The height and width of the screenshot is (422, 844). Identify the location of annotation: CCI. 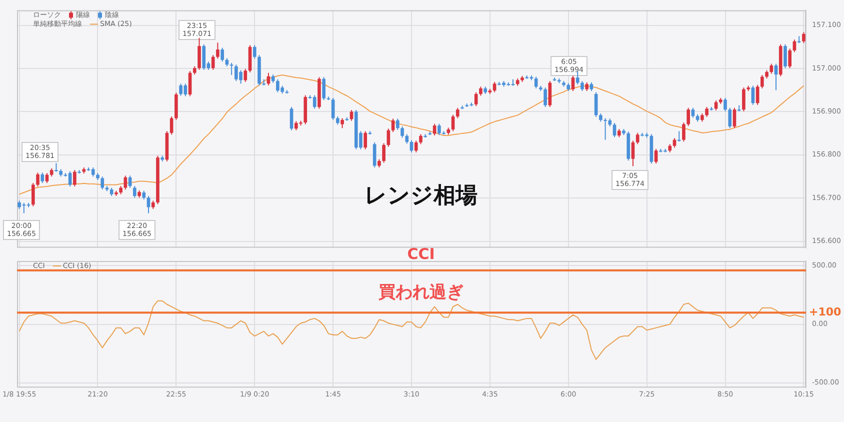
(421, 253).